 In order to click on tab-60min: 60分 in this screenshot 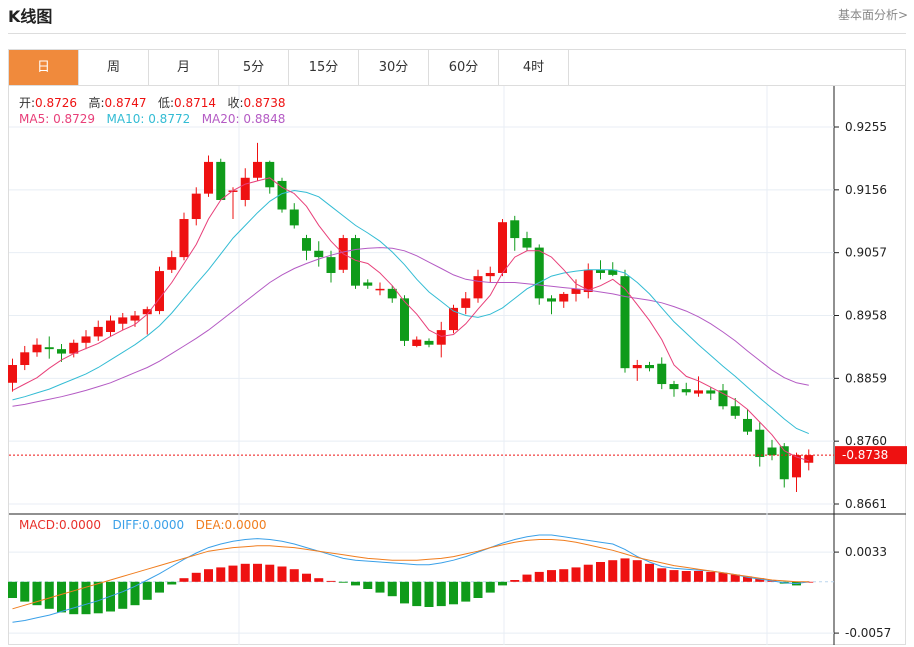, I will do `click(464, 67)`.